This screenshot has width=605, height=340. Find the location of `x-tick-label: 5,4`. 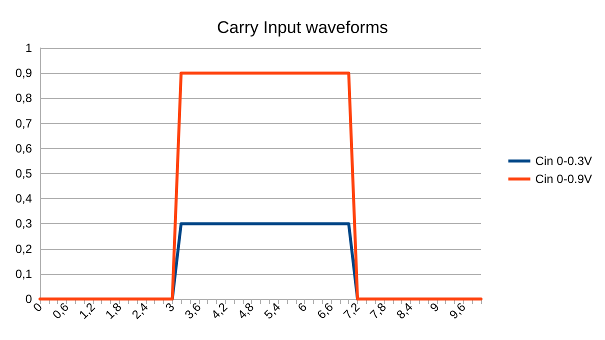

x-tick-label: 5,4 is located at coordinates (272, 311).